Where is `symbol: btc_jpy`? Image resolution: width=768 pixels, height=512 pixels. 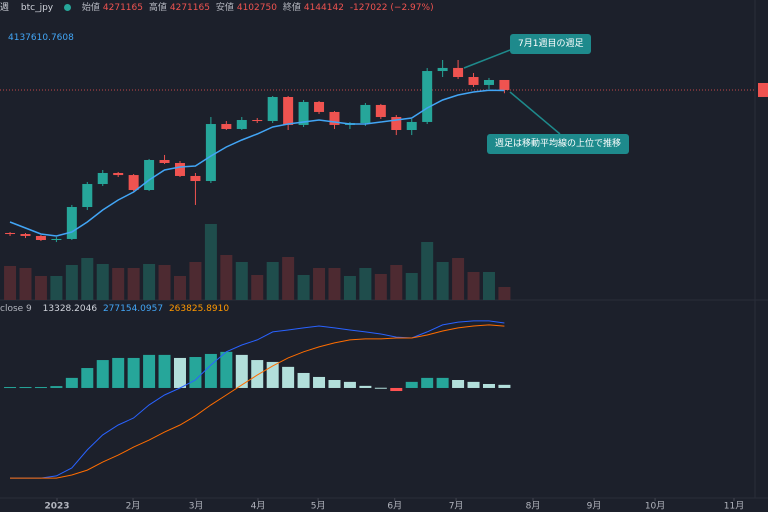 symbol: btc_jpy is located at coordinates (37, 8).